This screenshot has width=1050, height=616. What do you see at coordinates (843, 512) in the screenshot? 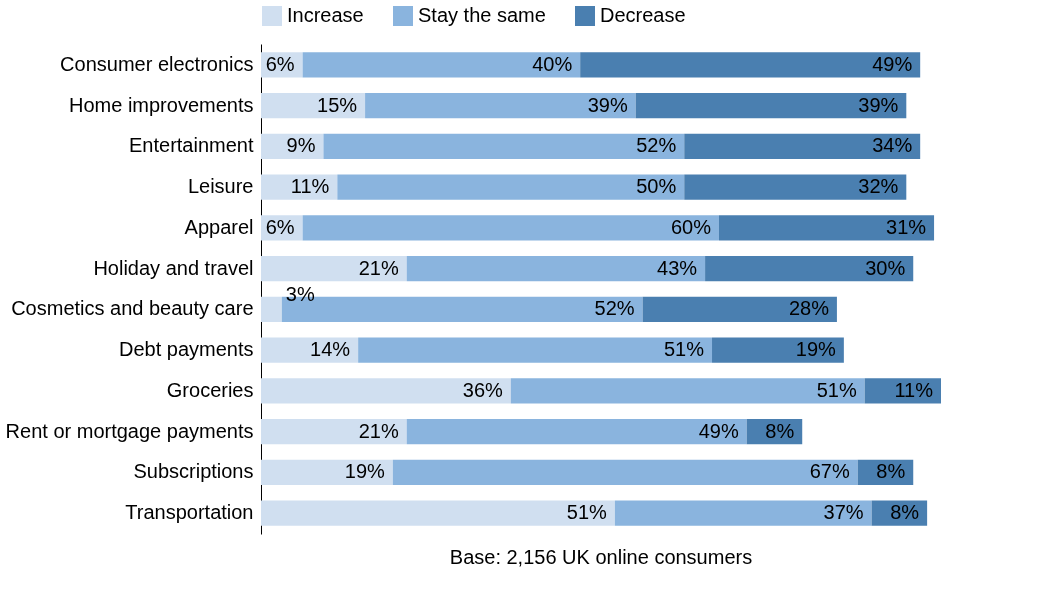
I see `data-label: 37%` at bounding box center [843, 512].